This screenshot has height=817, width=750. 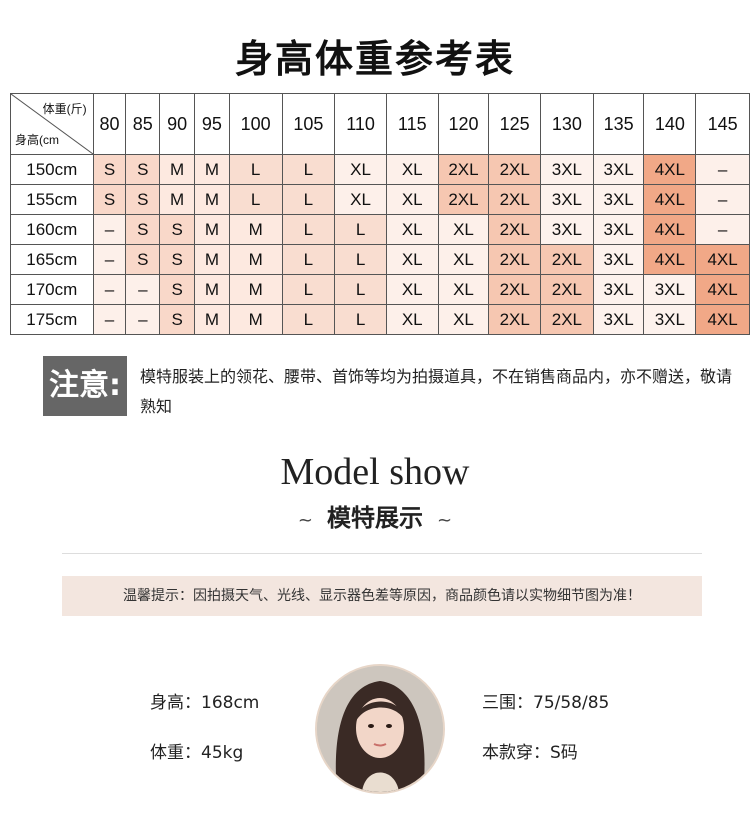 I want to click on corner-cell: 体重(斤) 身高(cm, so click(x=52, y=124).